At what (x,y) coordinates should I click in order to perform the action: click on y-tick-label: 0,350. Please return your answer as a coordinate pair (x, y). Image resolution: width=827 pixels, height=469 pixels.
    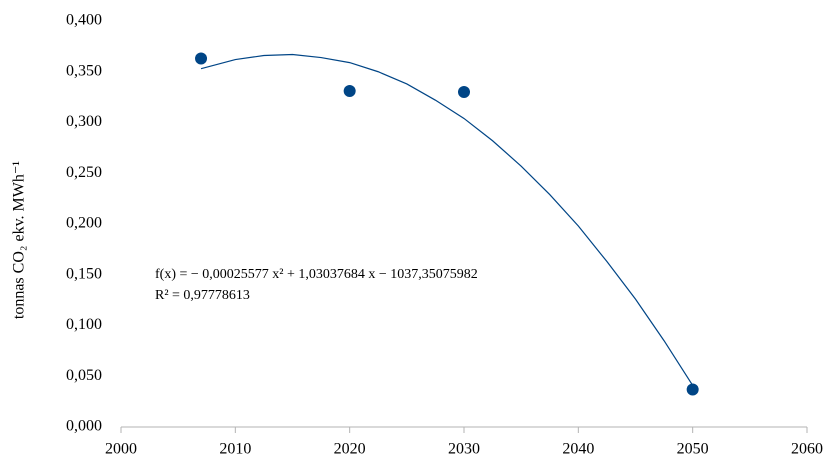
    Looking at the image, I should click on (84, 70).